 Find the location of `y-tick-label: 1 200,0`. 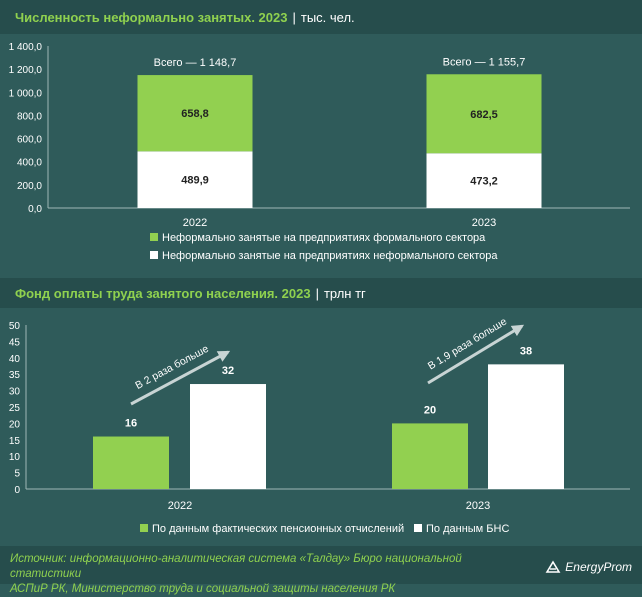

y-tick-label: 1 200,0 is located at coordinates (26, 70).